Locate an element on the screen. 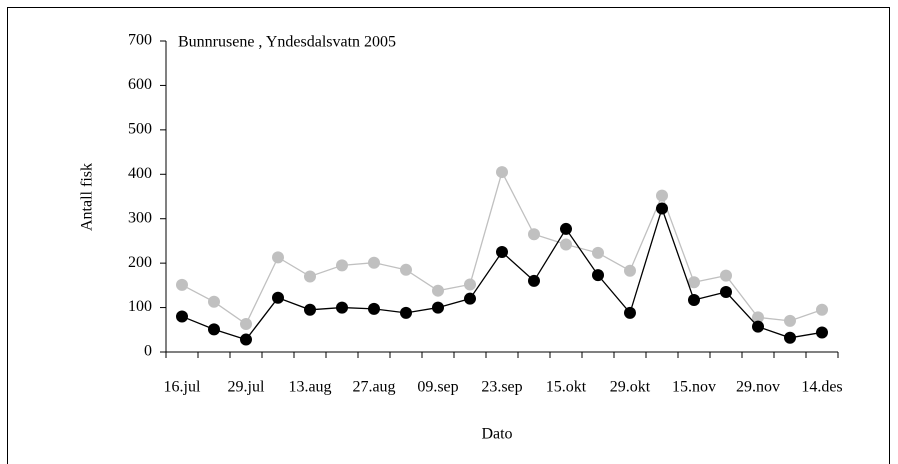 The width and height of the screenshot is (898, 464). y-tick-label: 600 is located at coordinates (140, 84).